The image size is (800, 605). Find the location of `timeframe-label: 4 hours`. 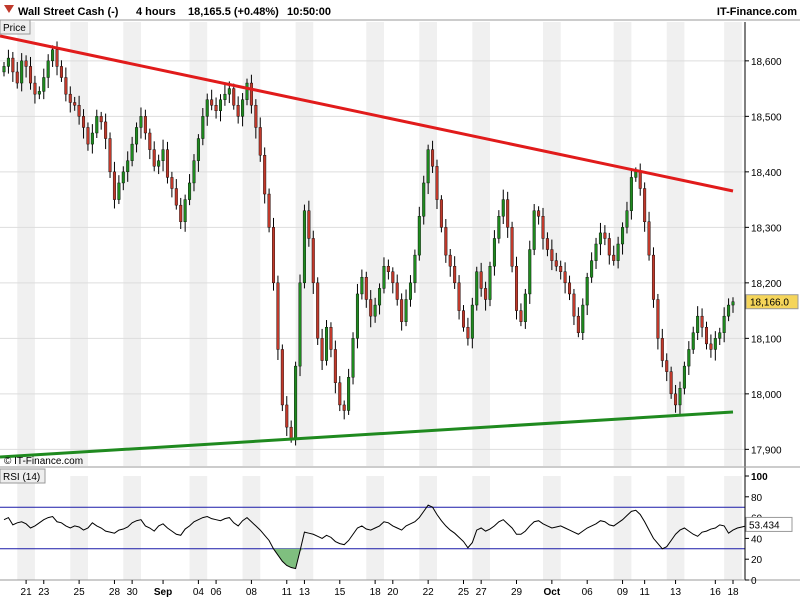

timeframe-label: 4 hours is located at coordinates (156, 12).